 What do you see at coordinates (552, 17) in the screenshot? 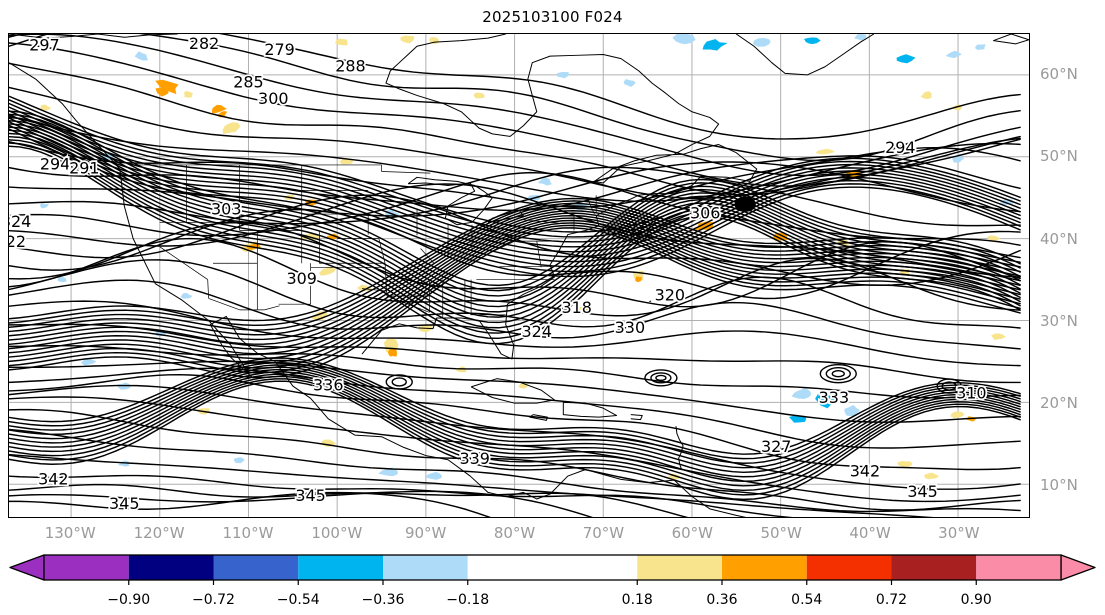
I see `page-title: 2025103100 F024` at bounding box center [552, 17].